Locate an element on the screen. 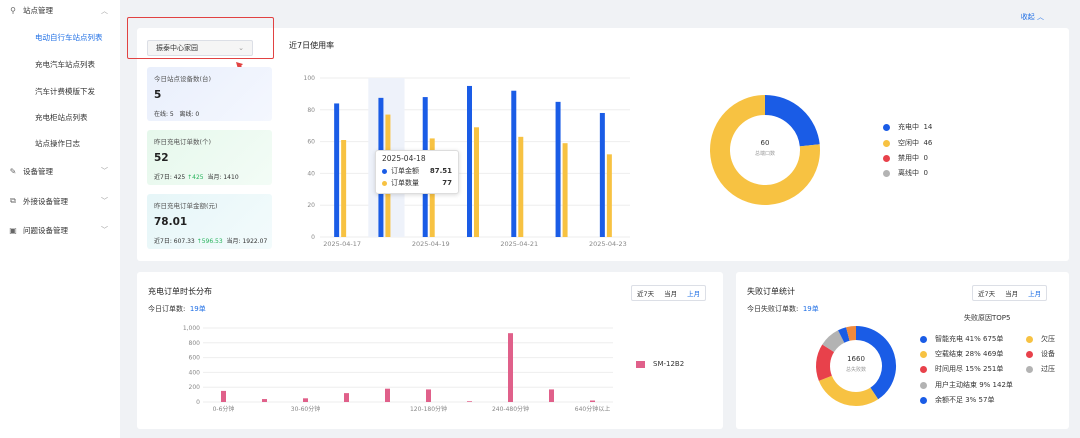 The width and height of the screenshot is (1080, 438). stat-footer: 在线: 5 离线: 0 is located at coordinates (209, 113).